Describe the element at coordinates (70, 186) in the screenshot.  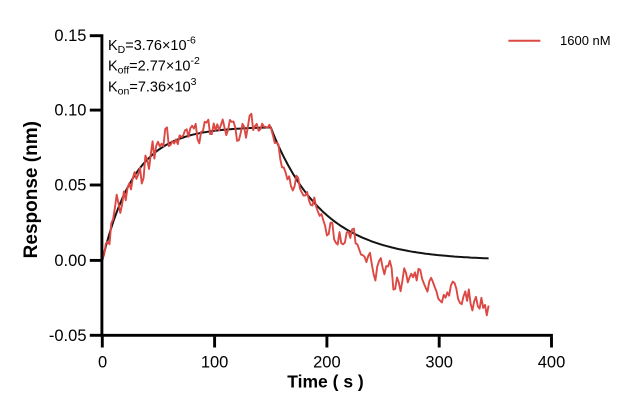
I see `svg-text: 0.05` at that location.